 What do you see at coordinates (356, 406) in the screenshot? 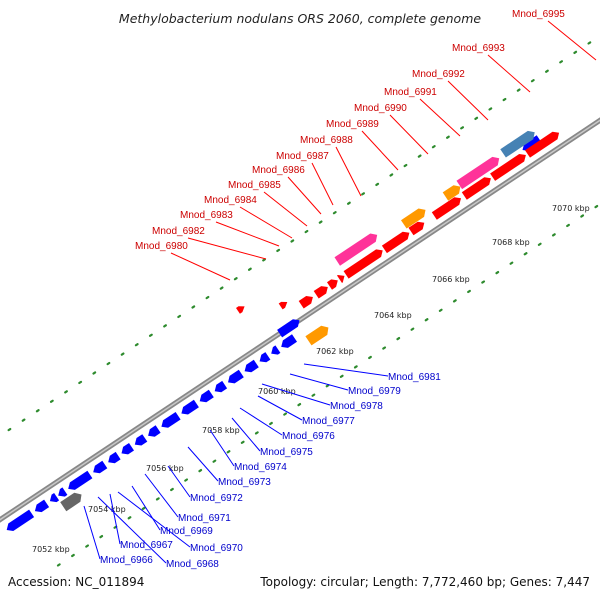
I see `reverse-gene-label: Mnod_6978` at bounding box center [356, 406].